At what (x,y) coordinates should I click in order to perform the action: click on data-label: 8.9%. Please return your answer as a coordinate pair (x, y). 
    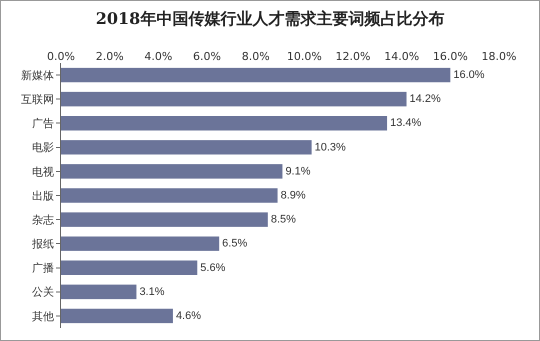
    Looking at the image, I should click on (293, 196).